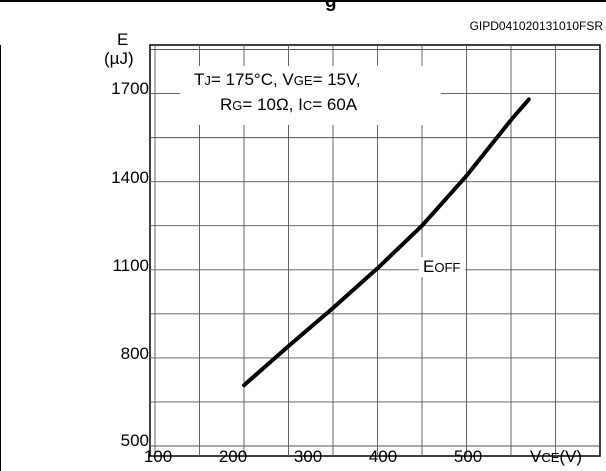 This screenshot has width=606, height=471. What do you see at coordinates (134, 440) in the screenshot?
I see `y-tick-label: 500` at bounding box center [134, 440].